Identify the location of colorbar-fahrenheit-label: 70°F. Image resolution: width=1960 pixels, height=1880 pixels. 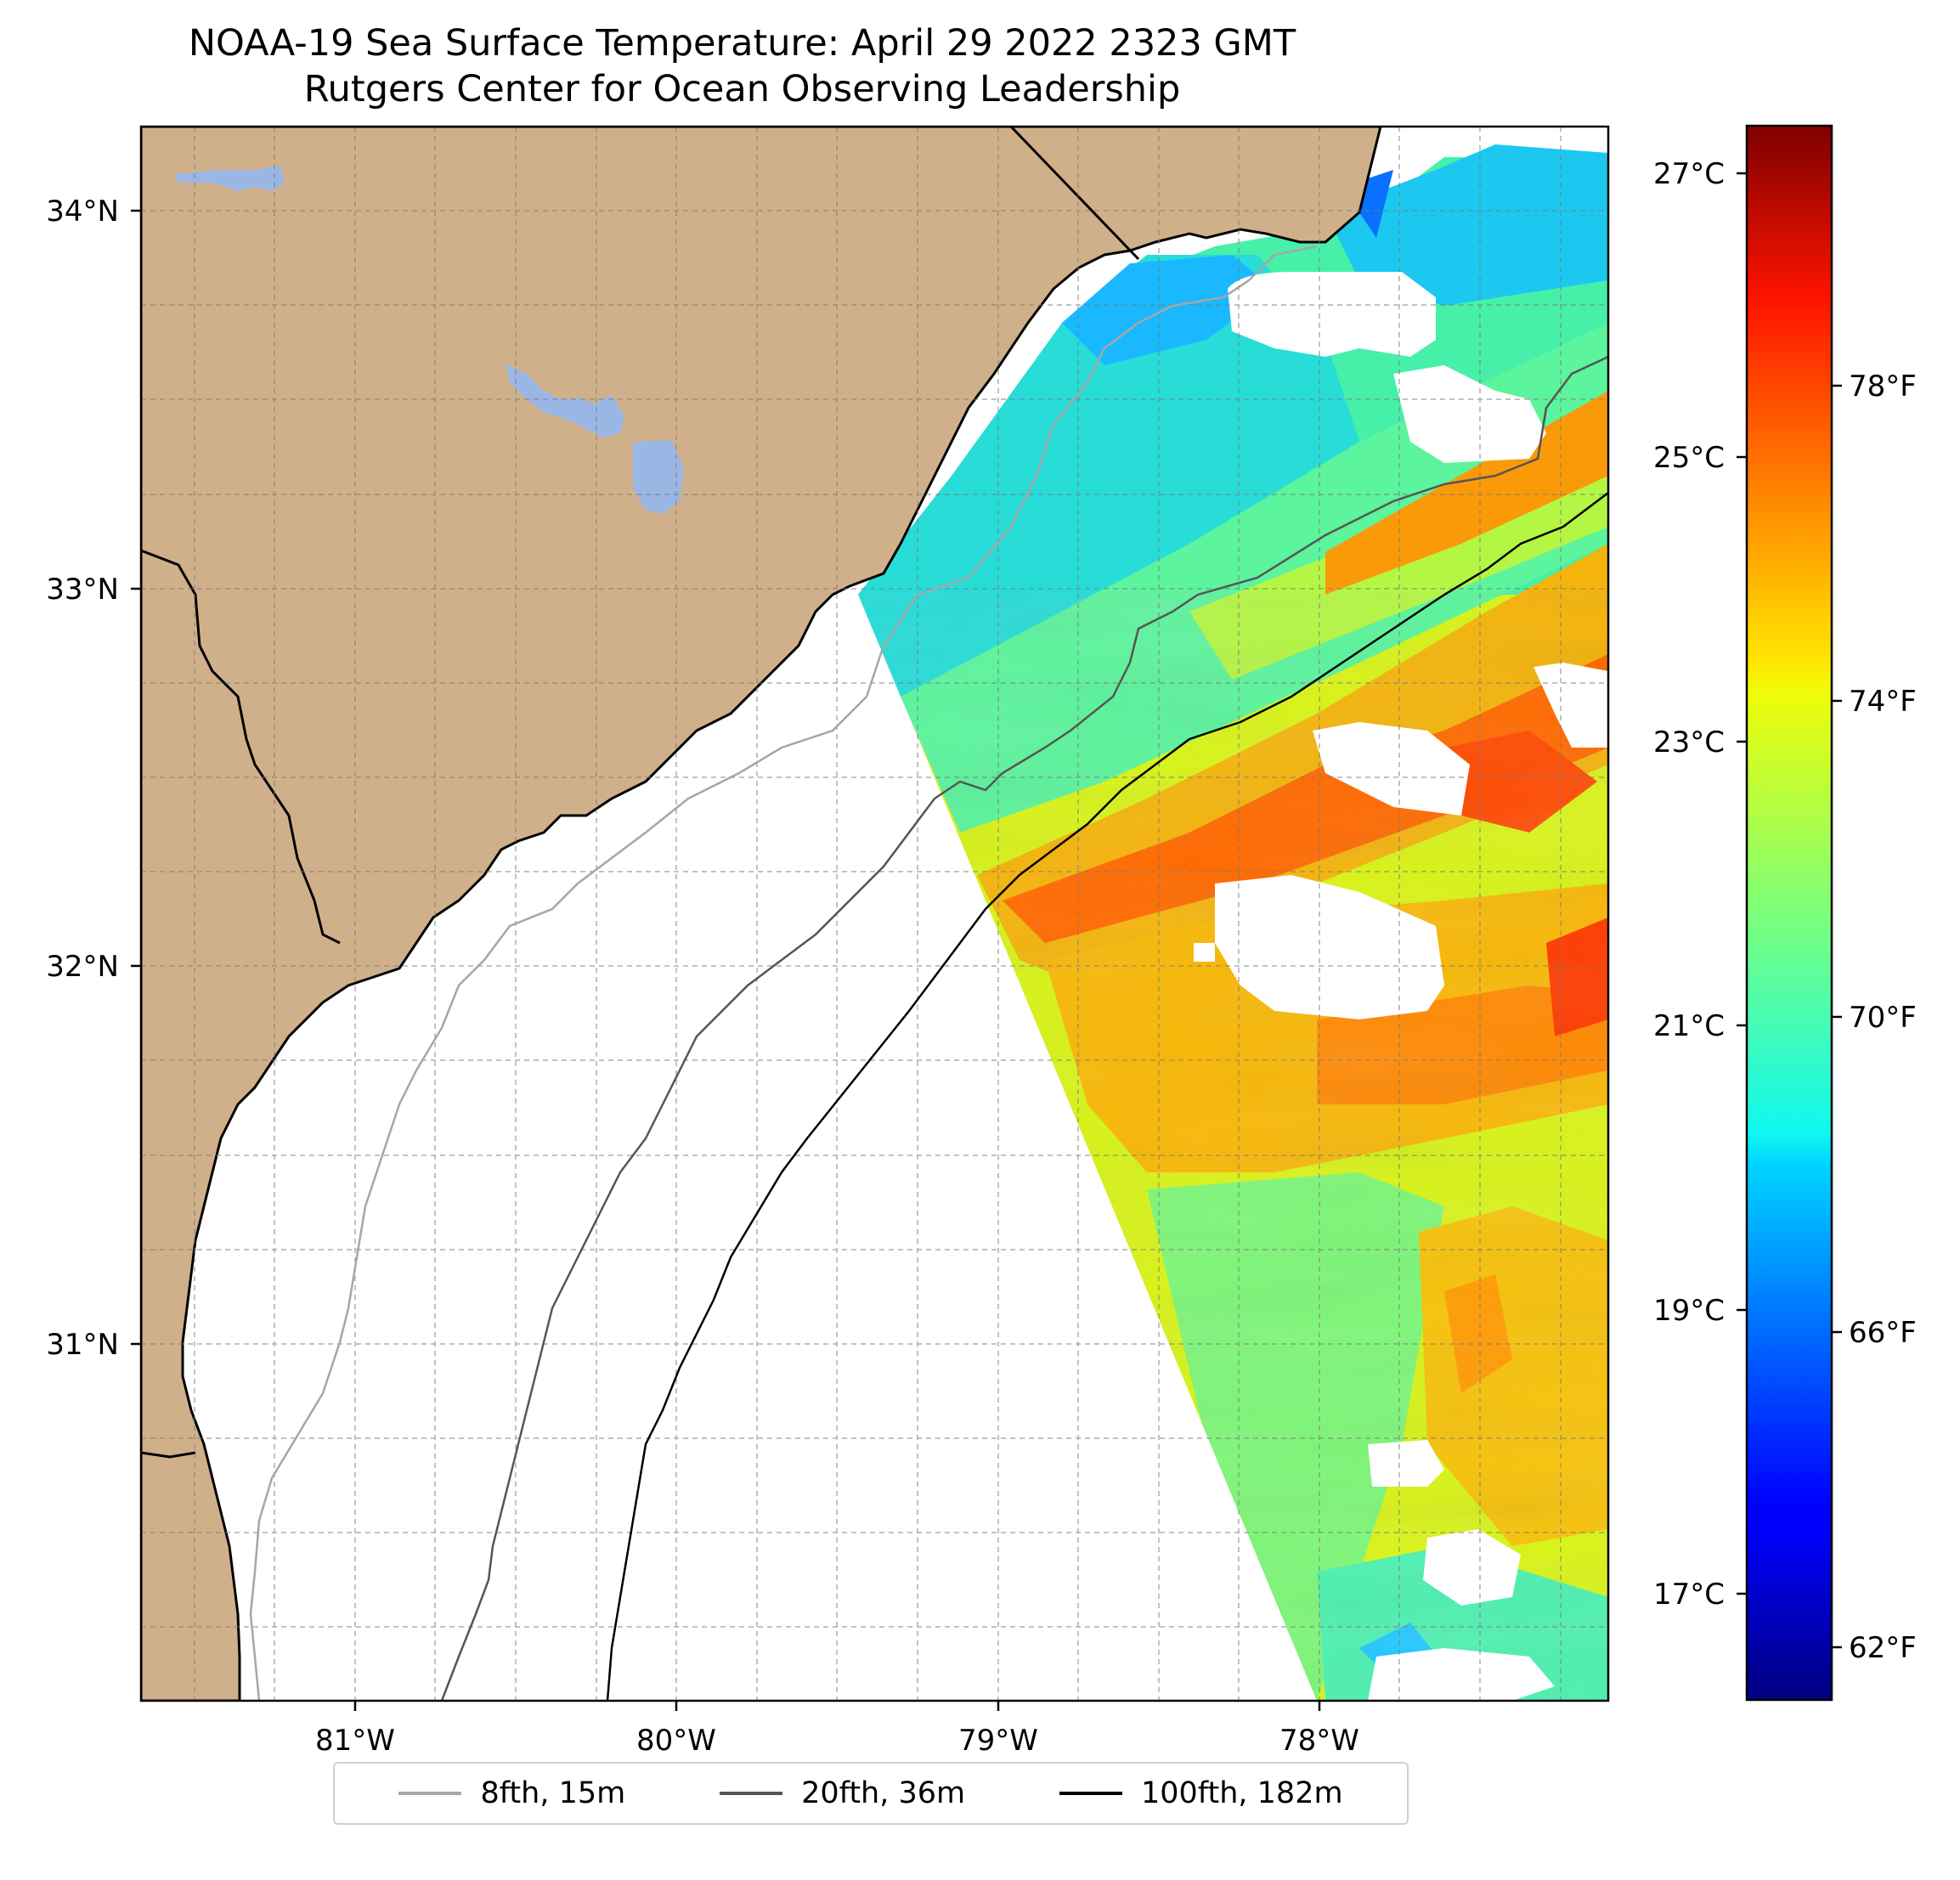
(1883, 1018).